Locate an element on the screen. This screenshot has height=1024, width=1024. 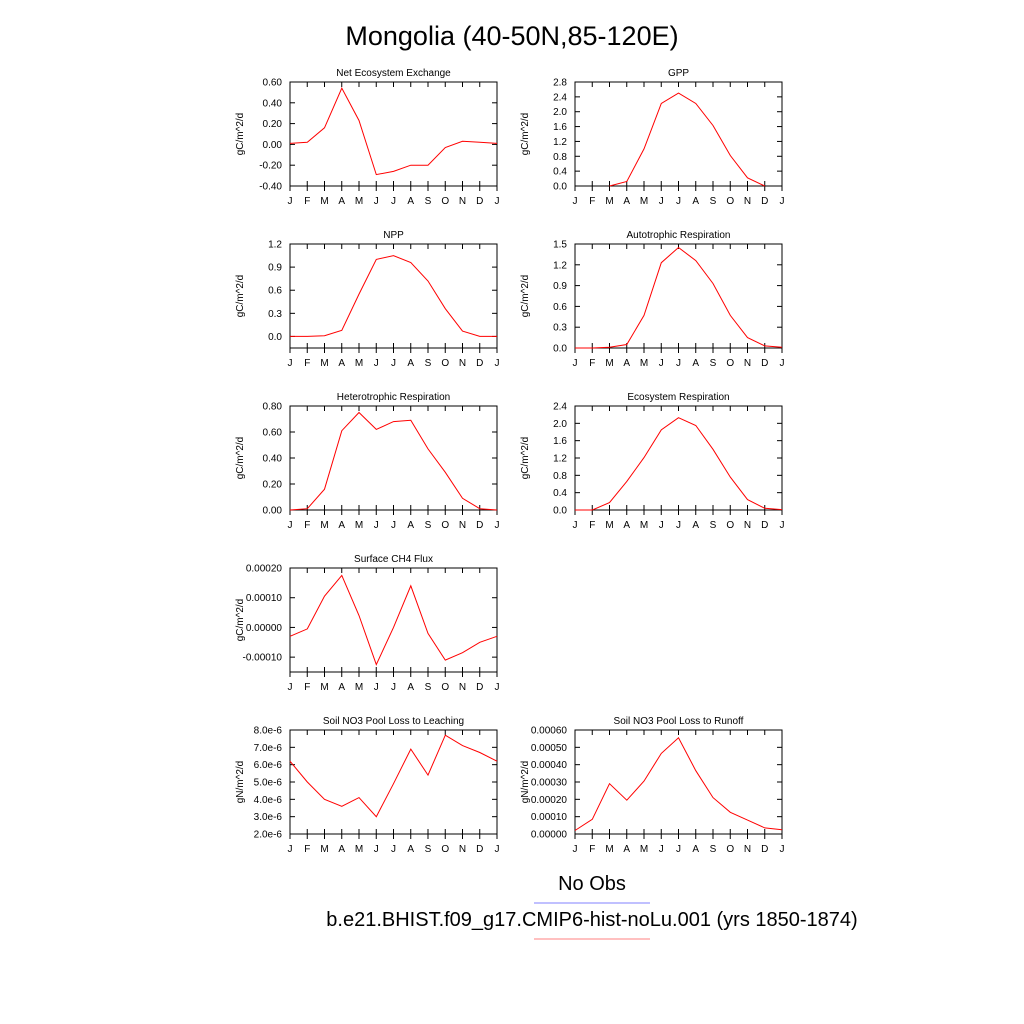
y-tick-label: 0.0 is located at coordinates (560, 511).